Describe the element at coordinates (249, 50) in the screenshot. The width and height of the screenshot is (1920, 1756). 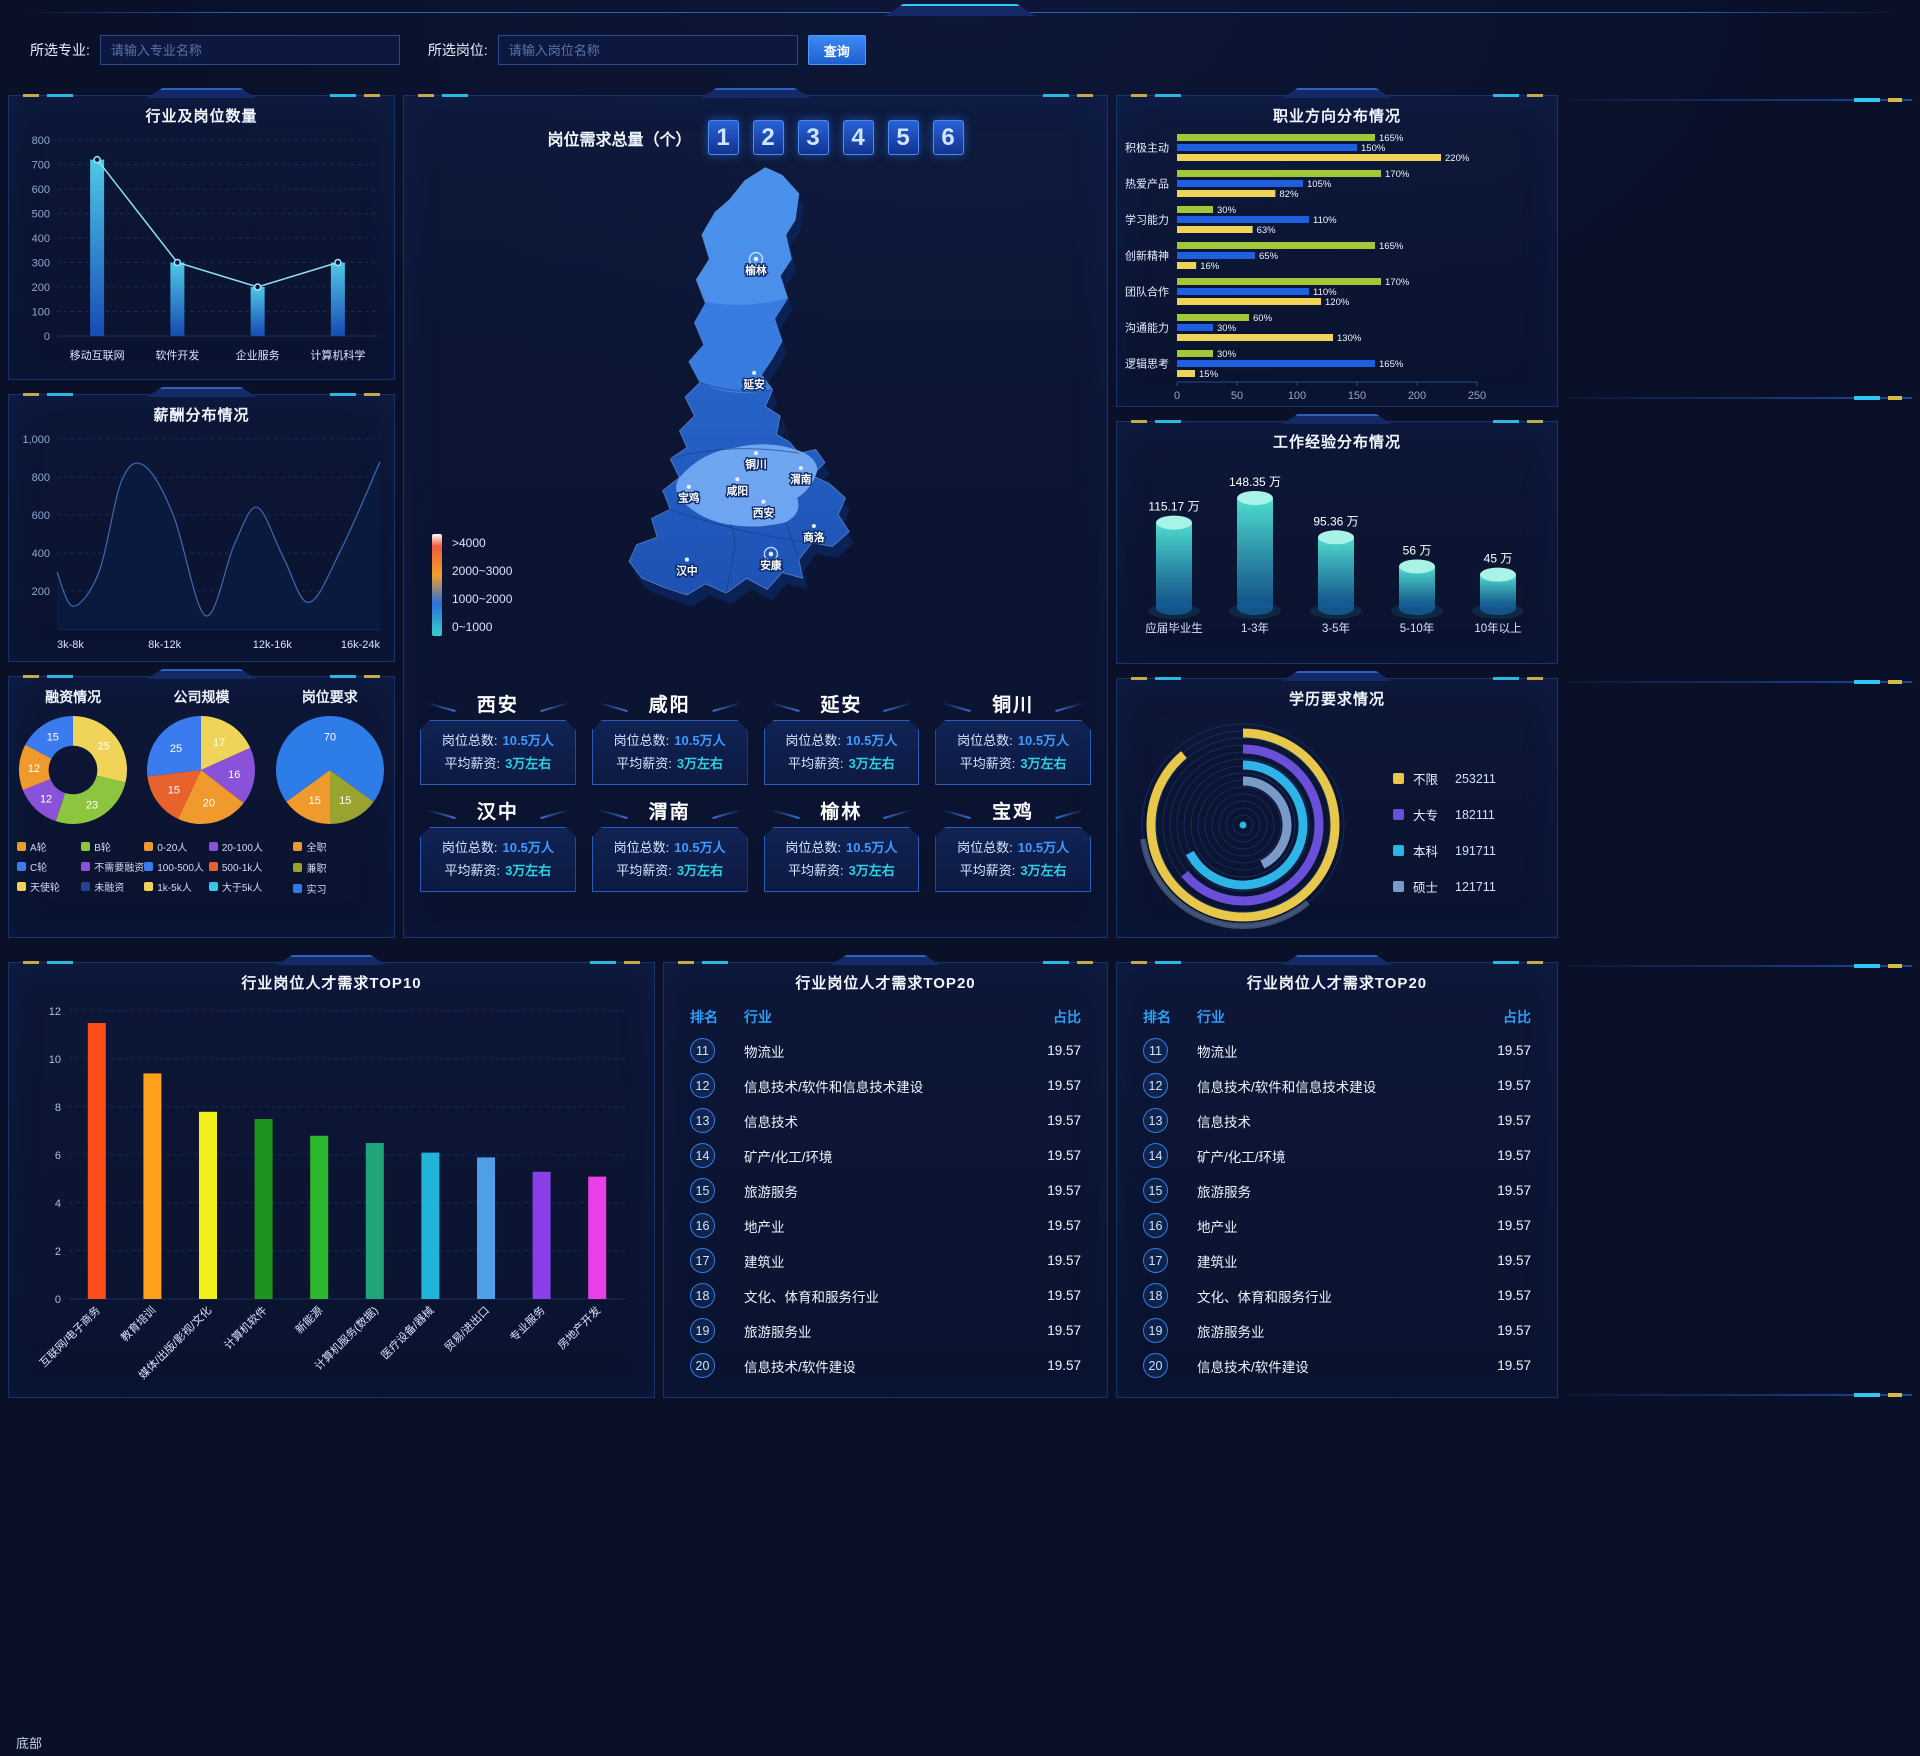
I see `major-input` at that location.